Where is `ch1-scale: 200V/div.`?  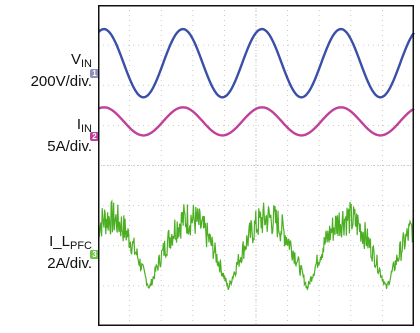
ch1-scale: 200V/div. is located at coordinates (61, 81).